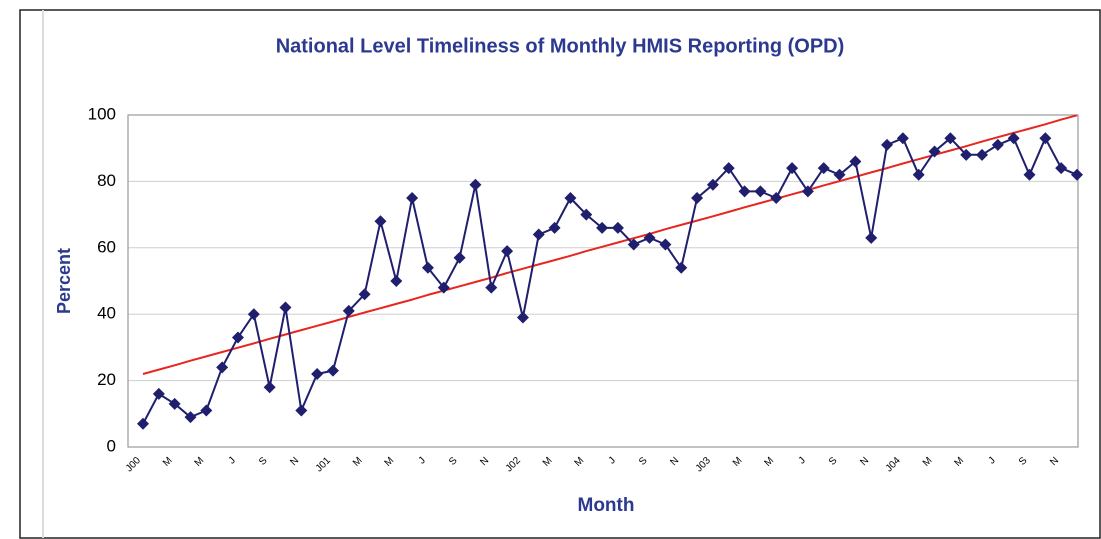 The width and height of the screenshot is (1101, 539). Describe the element at coordinates (102, 113) in the screenshot. I see `y-tick-label: 100` at that location.